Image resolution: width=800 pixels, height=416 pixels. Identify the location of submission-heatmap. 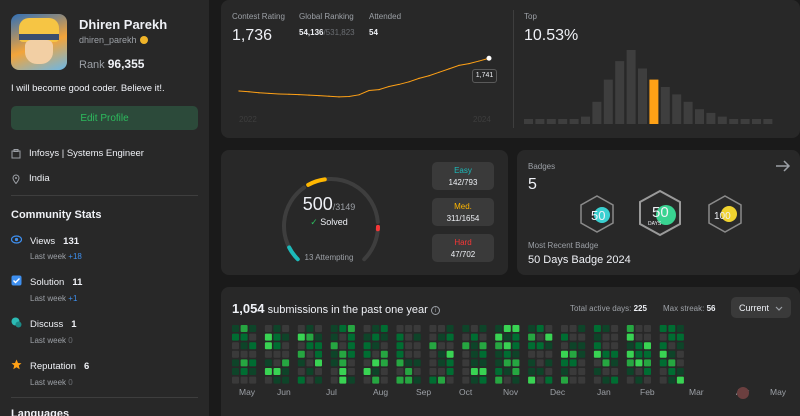
(512, 355).